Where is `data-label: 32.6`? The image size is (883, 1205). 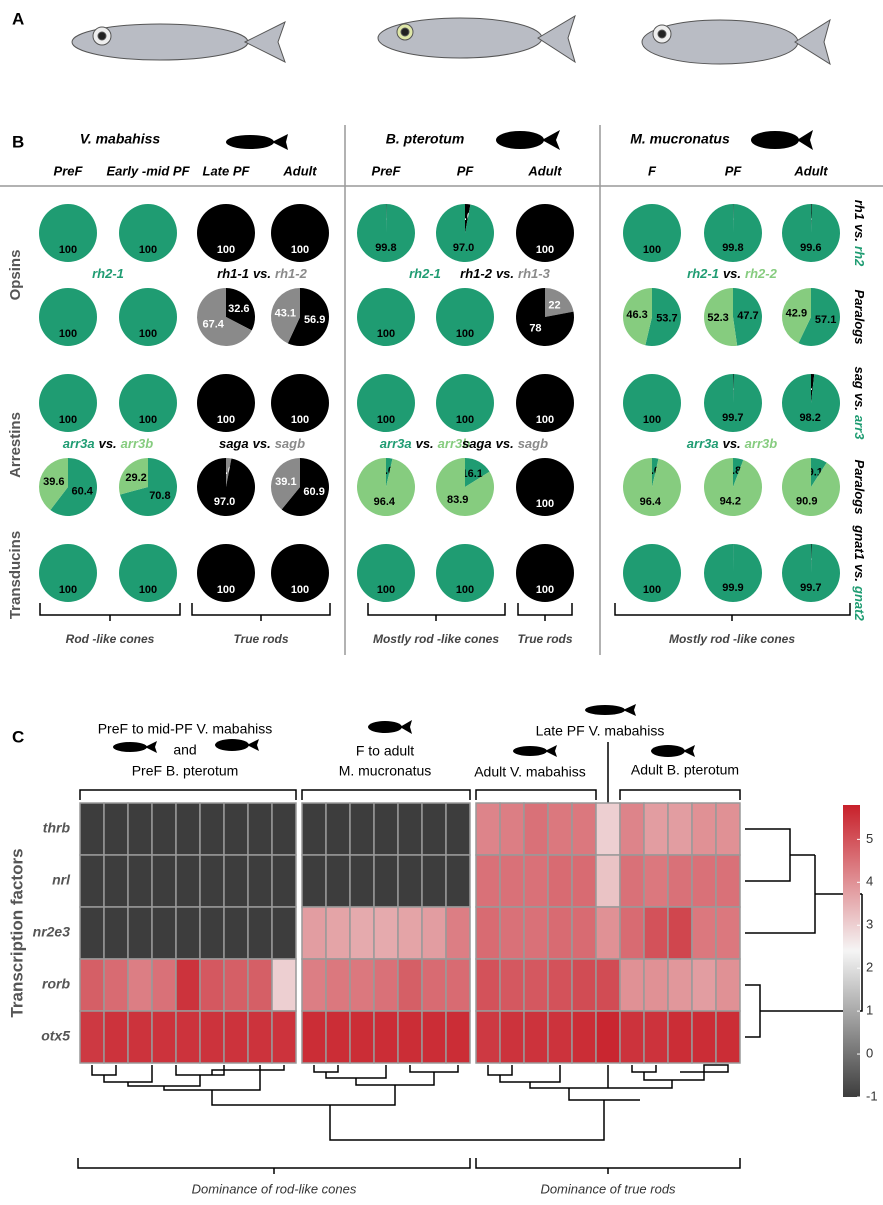
data-label: 32.6 is located at coordinates (238, 309).